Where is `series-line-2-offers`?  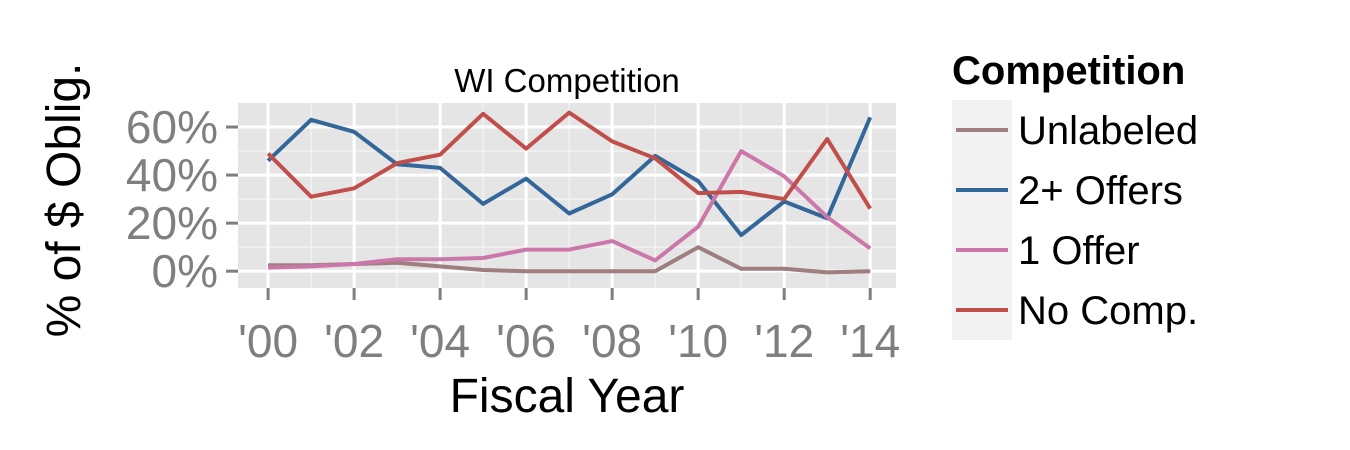 series-line-2-offers is located at coordinates (569, 177).